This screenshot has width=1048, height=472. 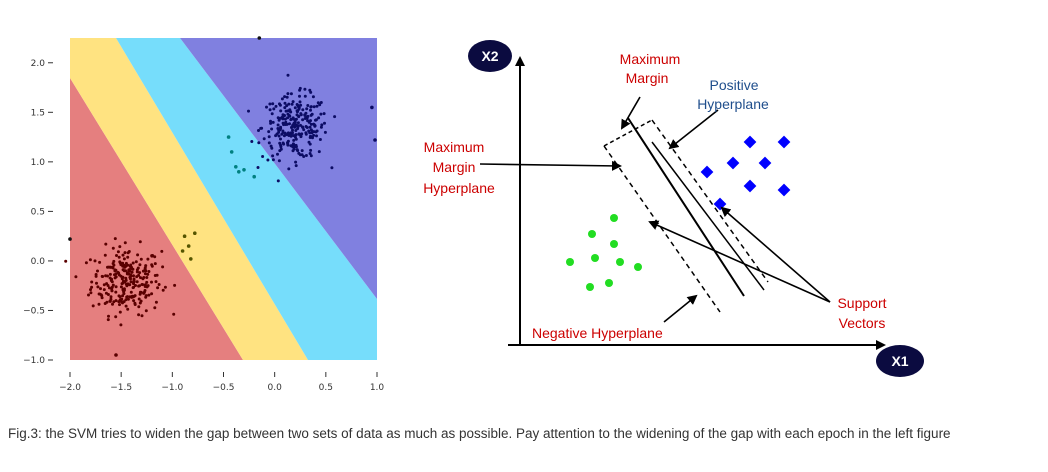 What do you see at coordinates (38, 212) in the screenshot?
I see `y-tick-label: 0.5` at bounding box center [38, 212].